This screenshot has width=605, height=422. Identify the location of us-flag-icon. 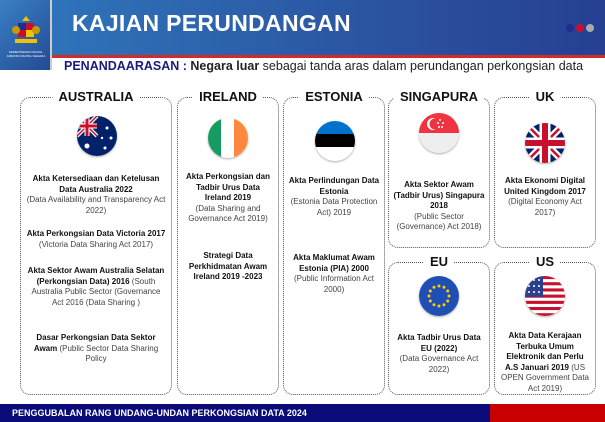
(545, 296).